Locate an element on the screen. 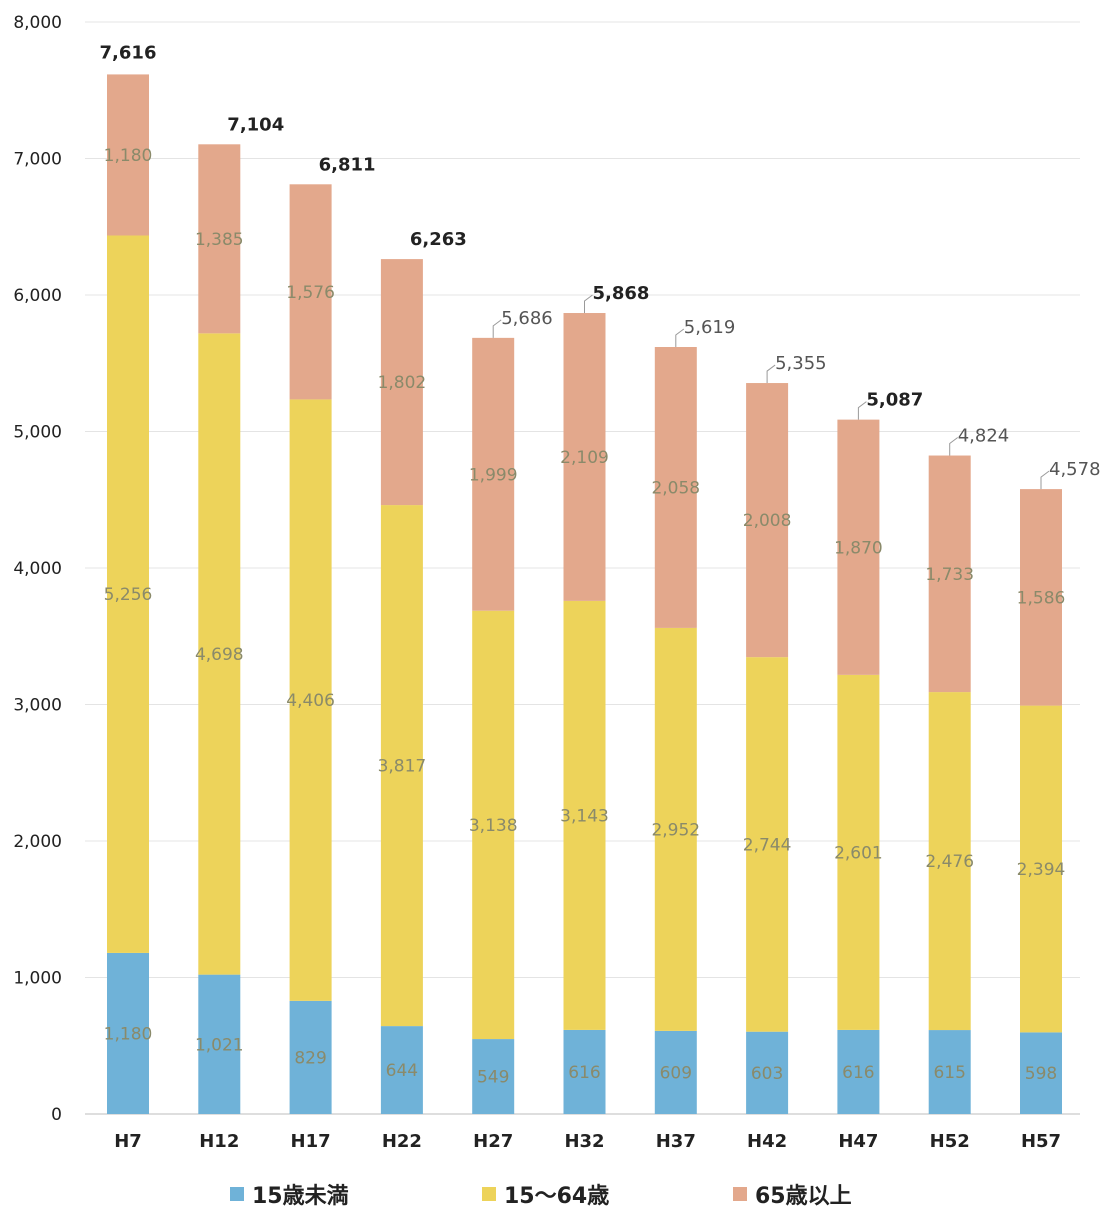 Image resolution: width=1109 pixels, height=1216 pixels. segment-label: 2,058 is located at coordinates (675, 488).